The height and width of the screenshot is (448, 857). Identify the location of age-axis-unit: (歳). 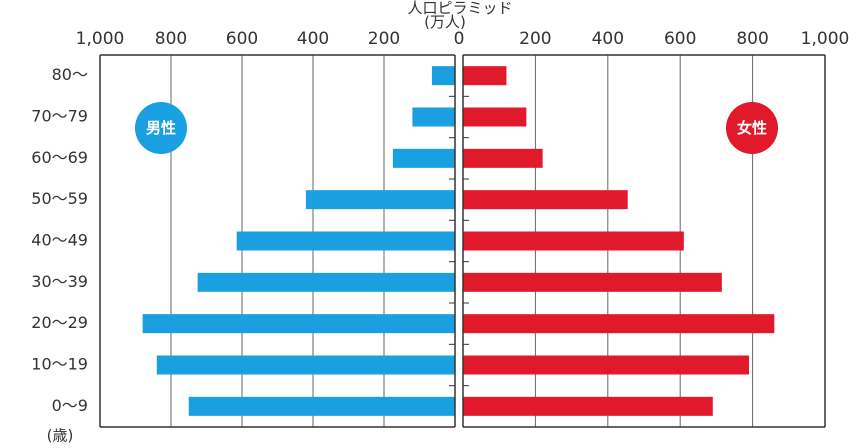
(60, 436).